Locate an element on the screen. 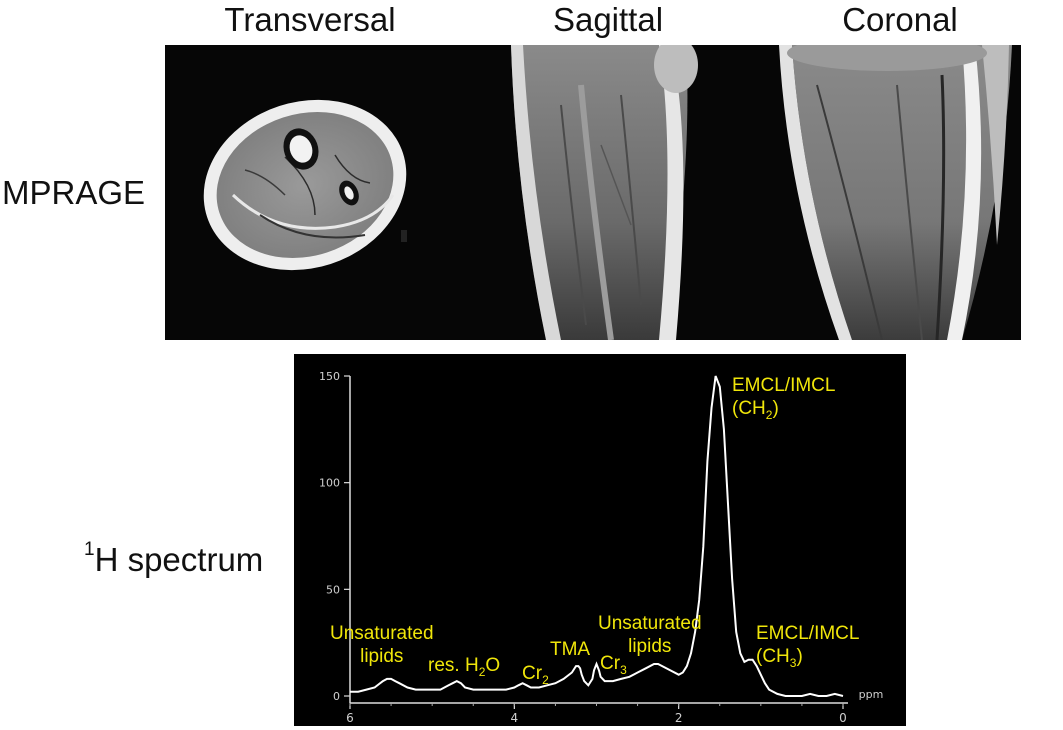 Image resolution: width=1063 pixels, height=730 pixels. isotope-superscript: 1 is located at coordinates (89, 549).